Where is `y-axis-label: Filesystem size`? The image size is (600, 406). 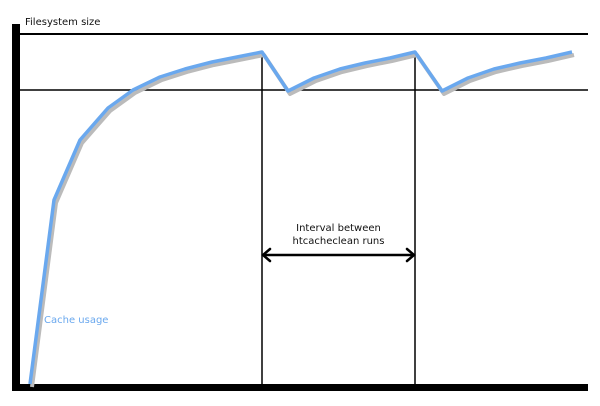
y-axis-label: Filesystem size is located at coordinates (63, 22).